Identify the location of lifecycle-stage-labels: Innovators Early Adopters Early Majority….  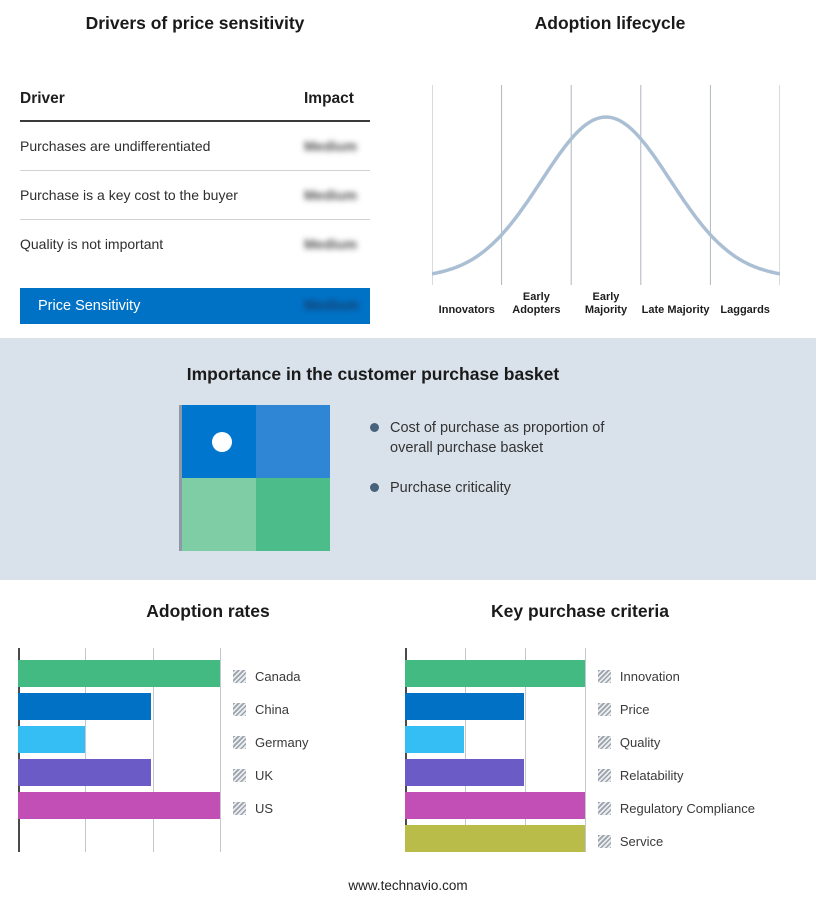
(606, 302).